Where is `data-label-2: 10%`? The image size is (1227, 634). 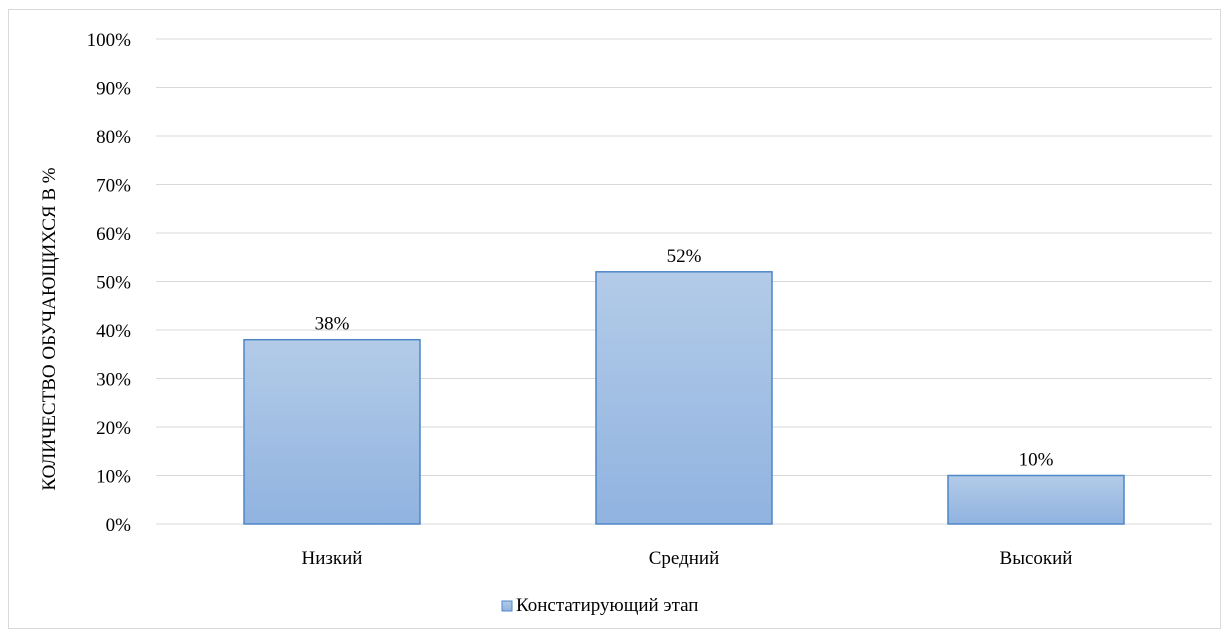
data-label-2: 10% is located at coordinates (1036, 460).